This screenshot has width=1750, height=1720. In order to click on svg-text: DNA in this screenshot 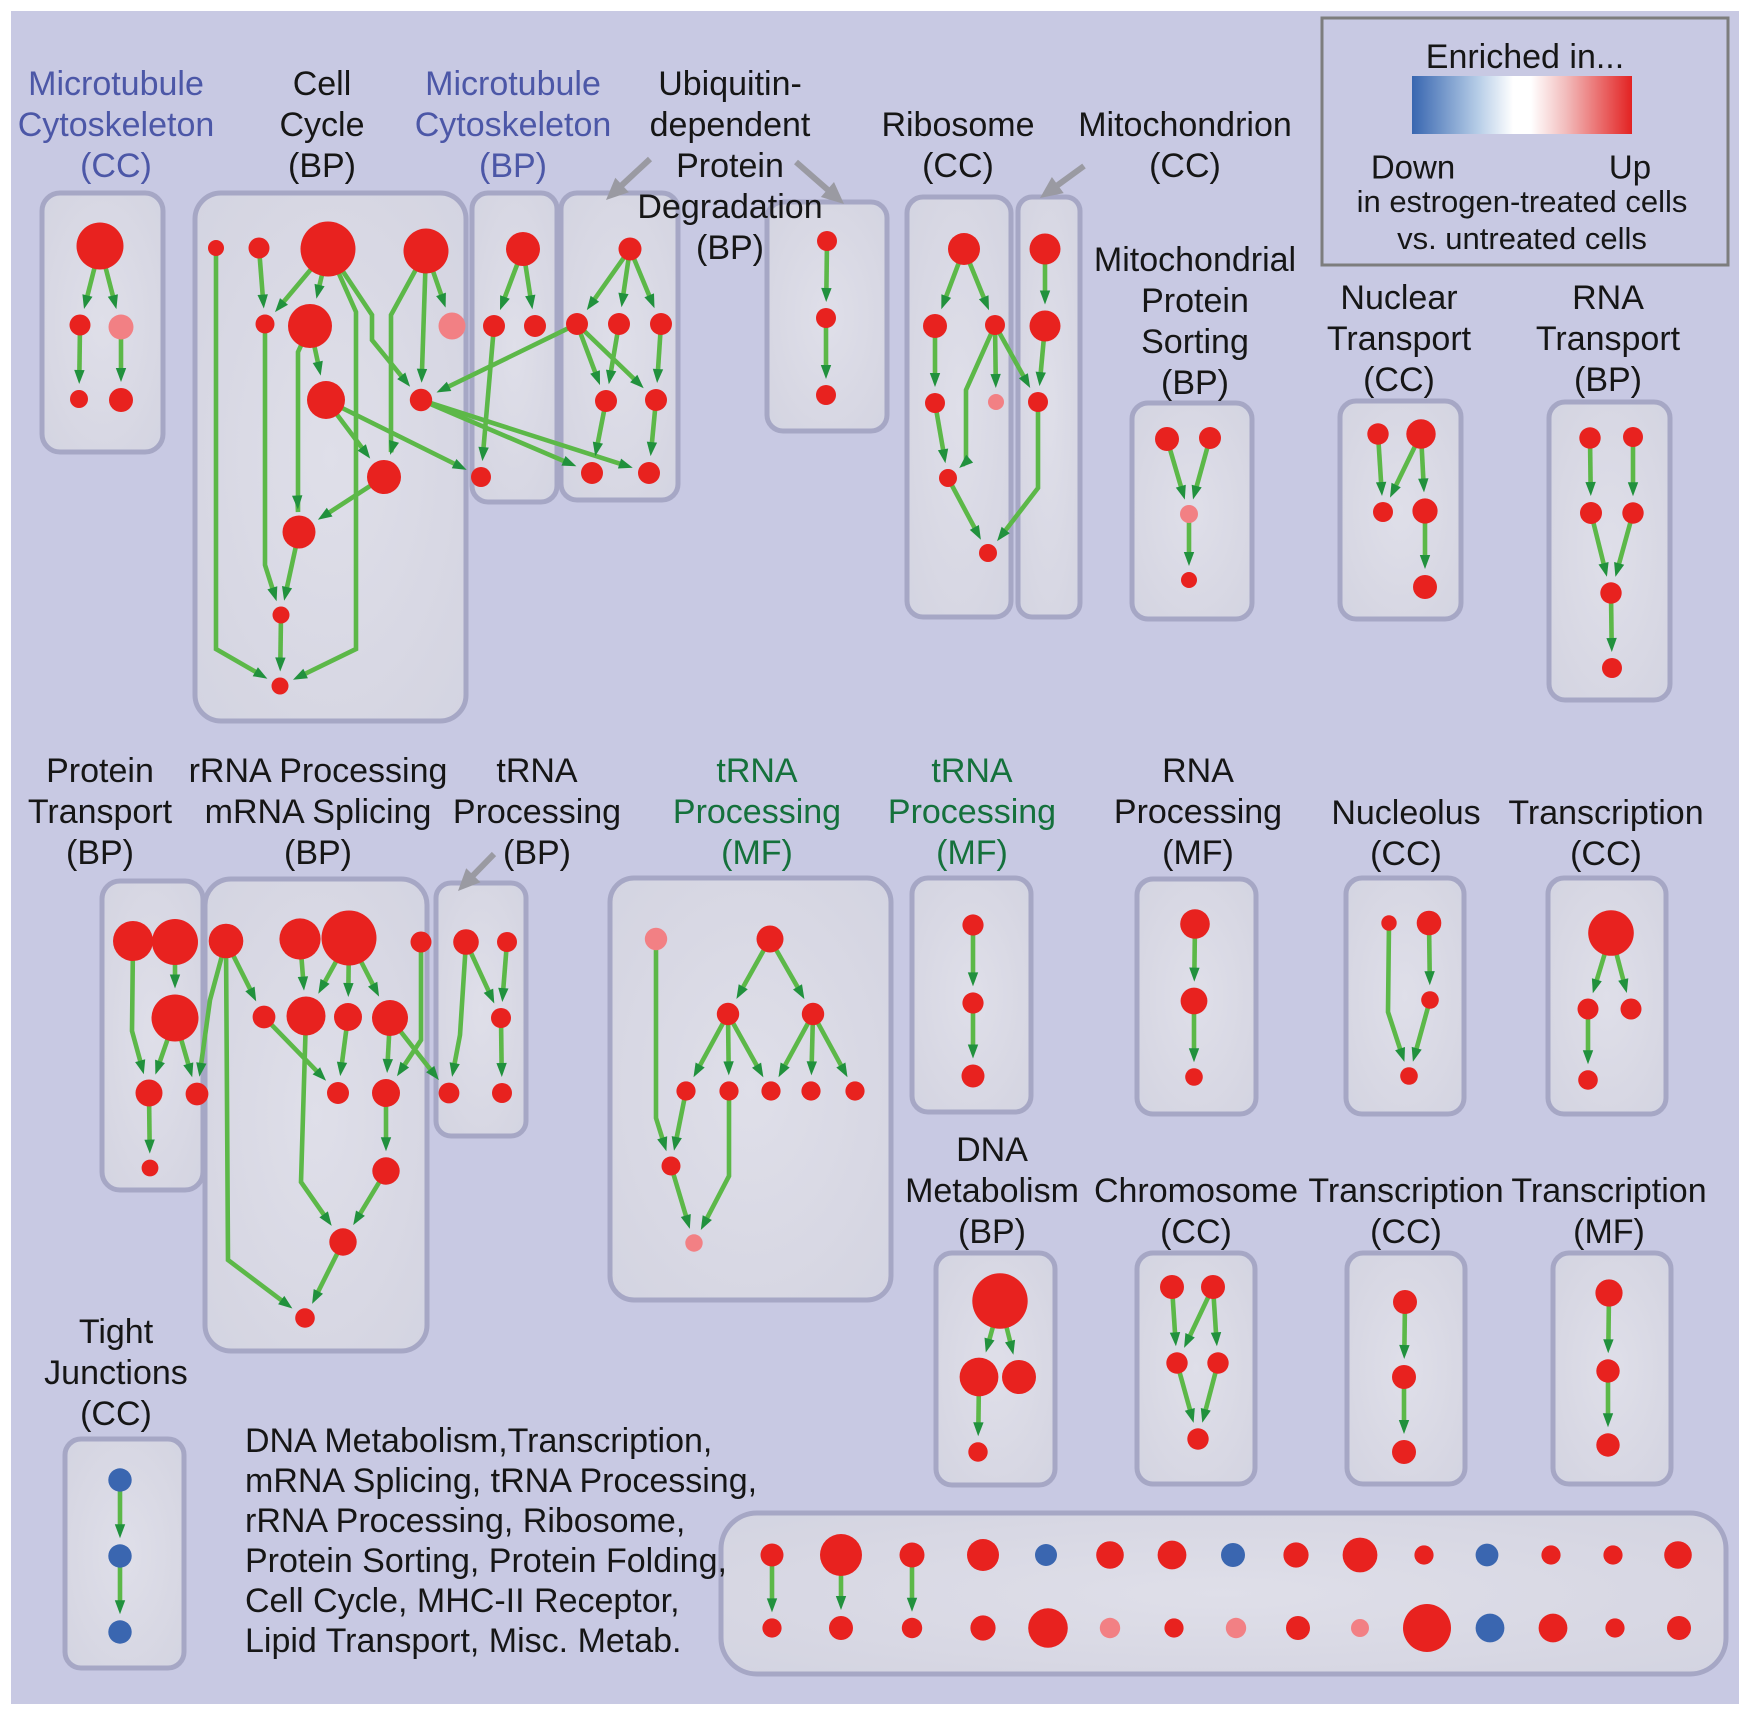, I will do `click(992, 1150)`.